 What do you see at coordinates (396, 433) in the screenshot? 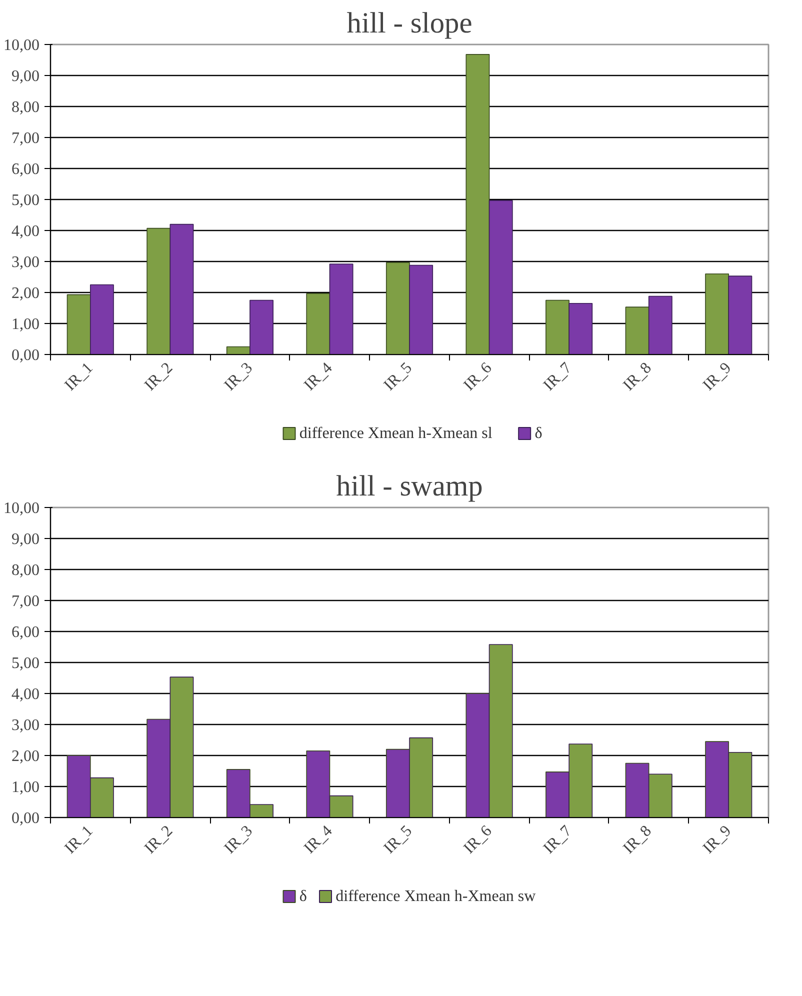
I see `legend-label: difference Xmean h-Xmean sl` at bounding box center [396, 433].